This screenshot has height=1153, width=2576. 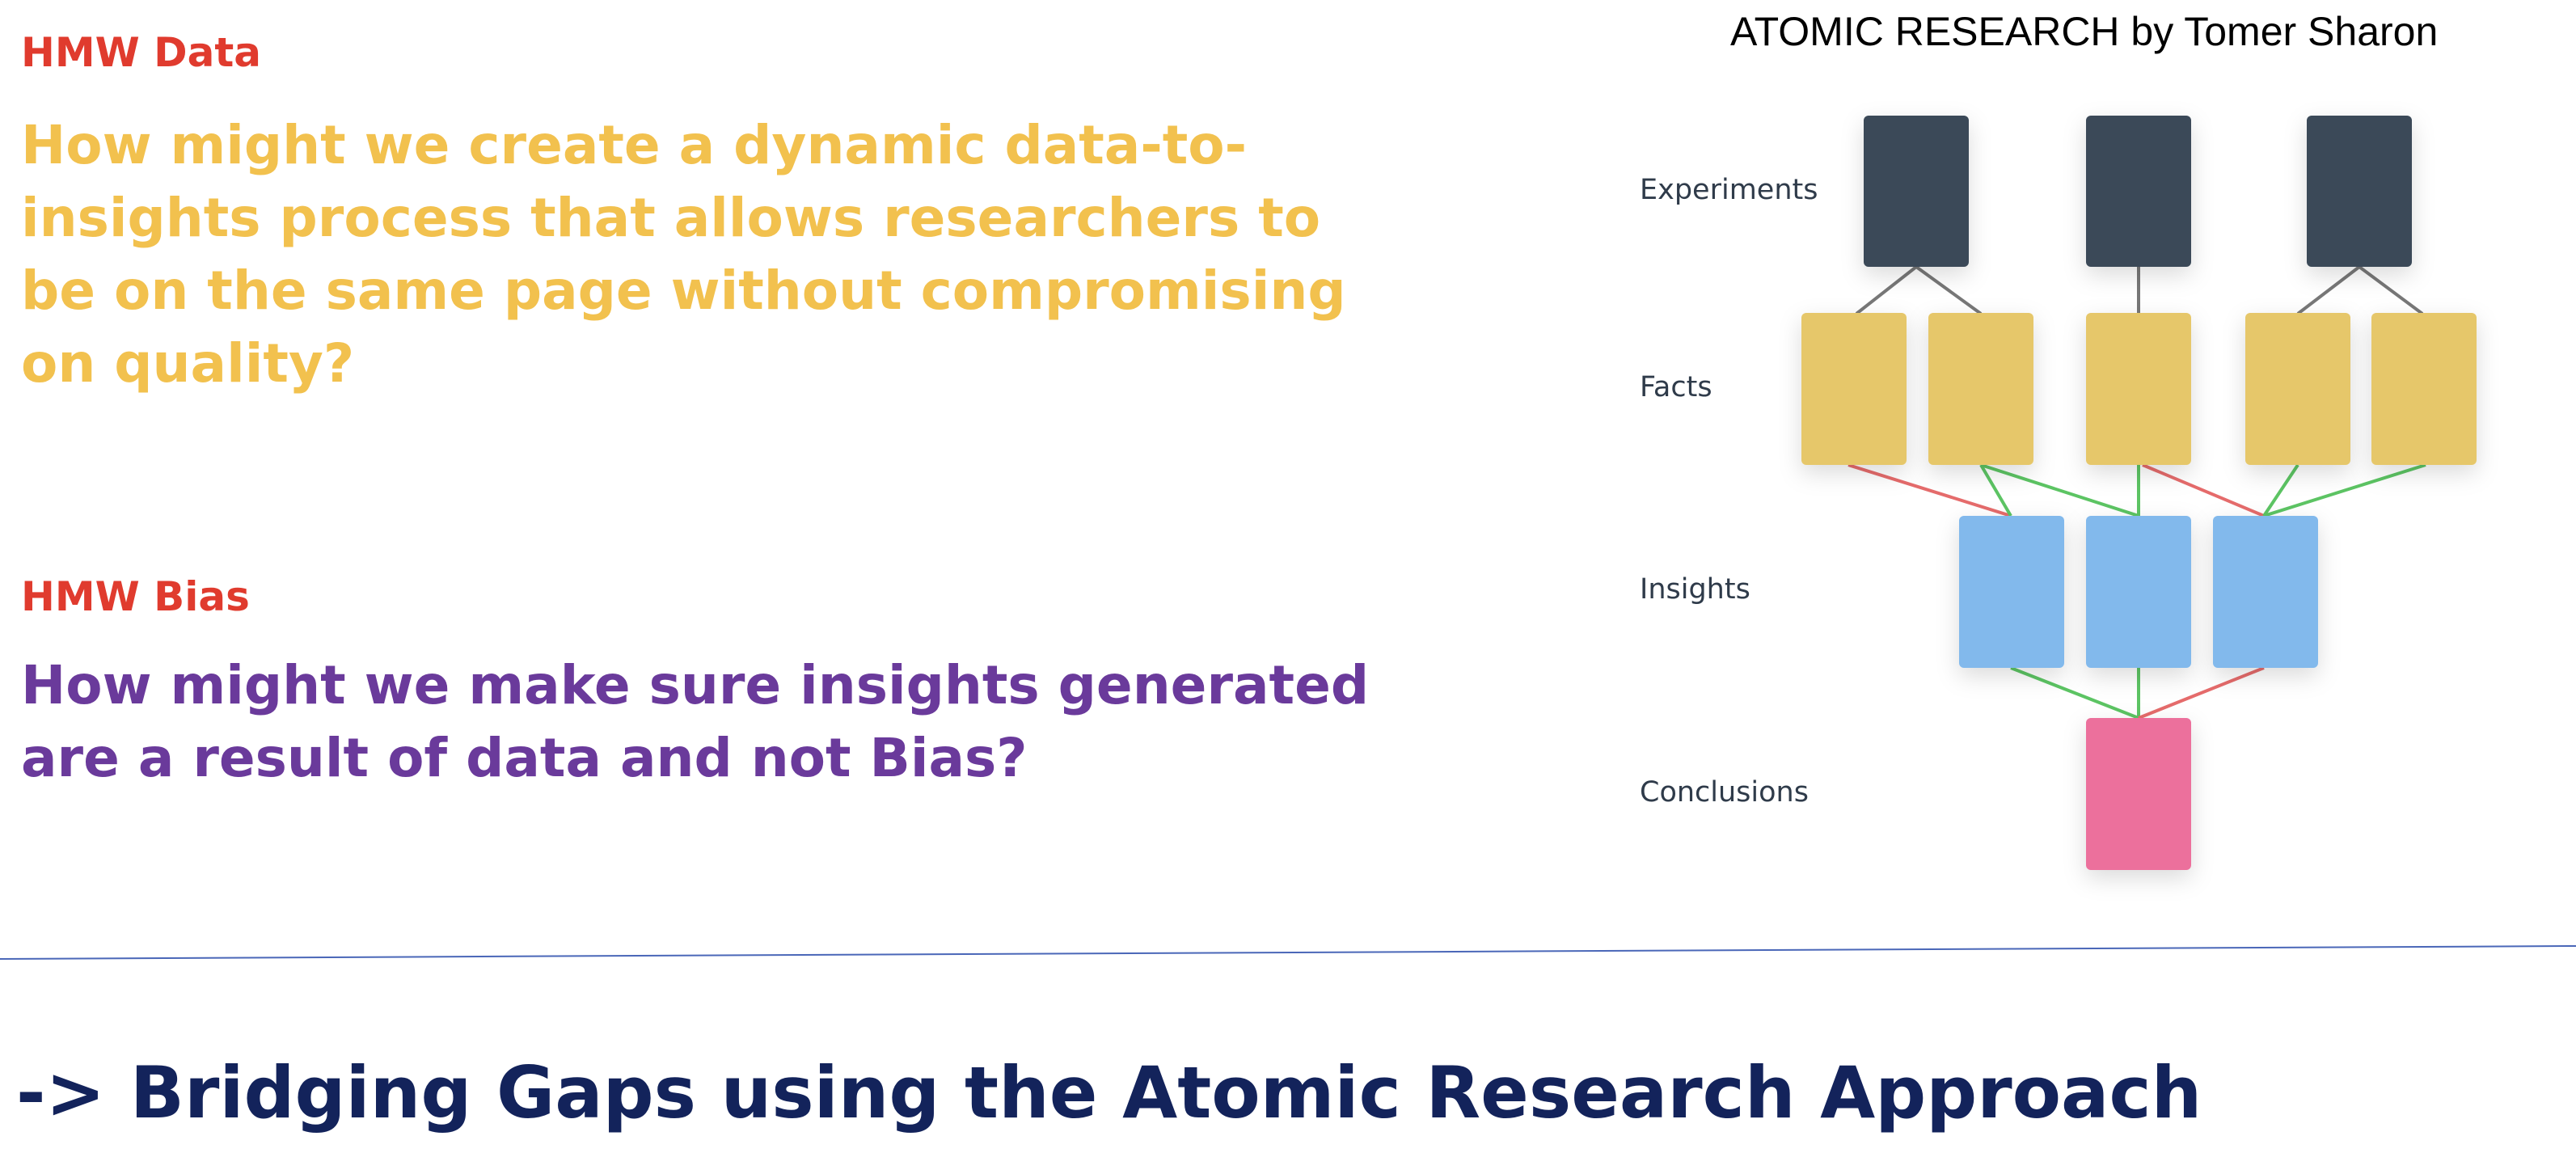 What do you see at coordinates (141, 52) in the screenshot?
I see `hmw-data-label: HMW Data` at bounding box center [141, 52].